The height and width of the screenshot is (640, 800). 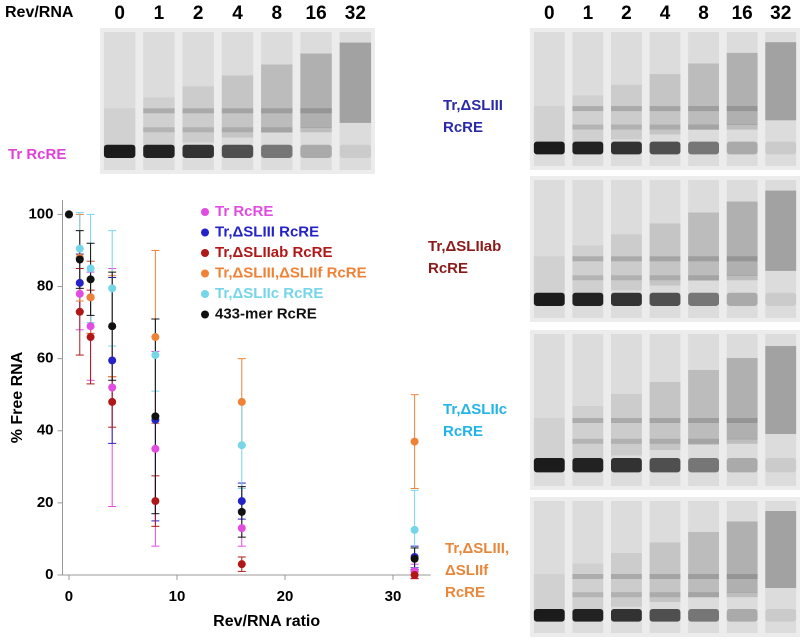 What do you see at coordinates (45, 358) in the screenshot?
I see `y-tick-label: 60` at bounding box center [45, 358].